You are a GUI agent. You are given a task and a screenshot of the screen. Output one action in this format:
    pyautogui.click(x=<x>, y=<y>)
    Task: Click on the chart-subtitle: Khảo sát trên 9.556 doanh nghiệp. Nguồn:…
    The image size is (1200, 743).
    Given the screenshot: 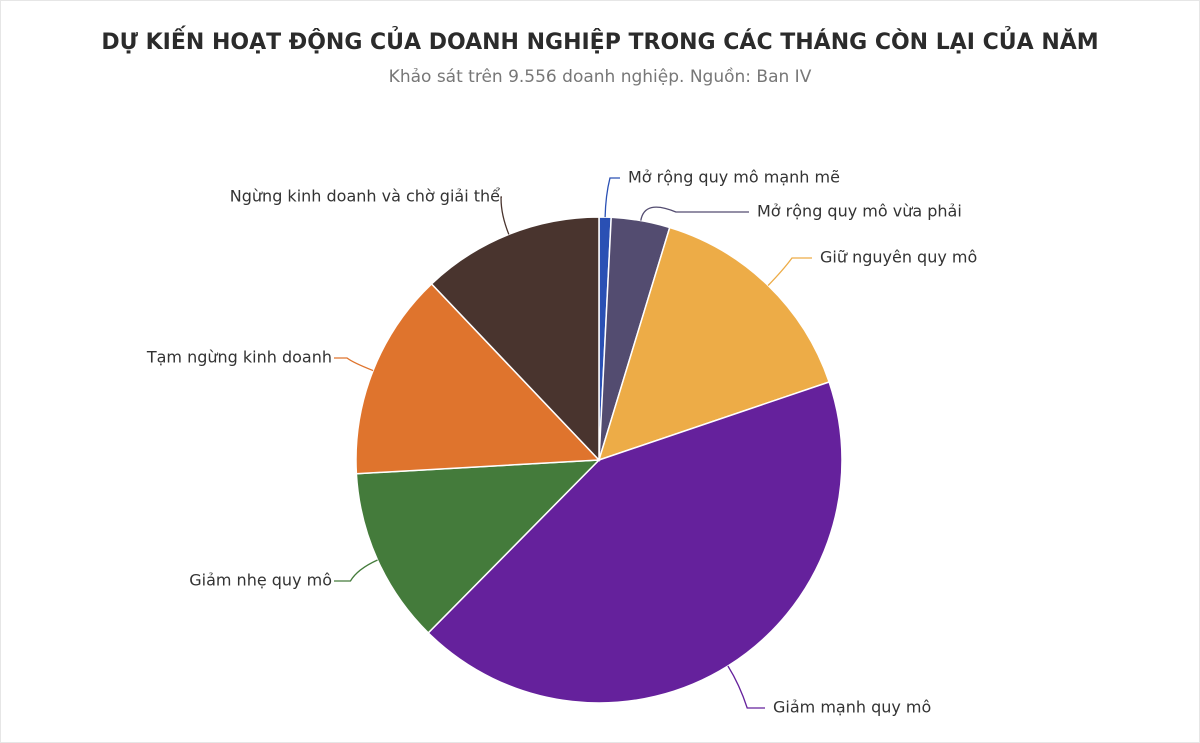 What is the action you would take?
    pyautogui.click(x=600, y=76)
    